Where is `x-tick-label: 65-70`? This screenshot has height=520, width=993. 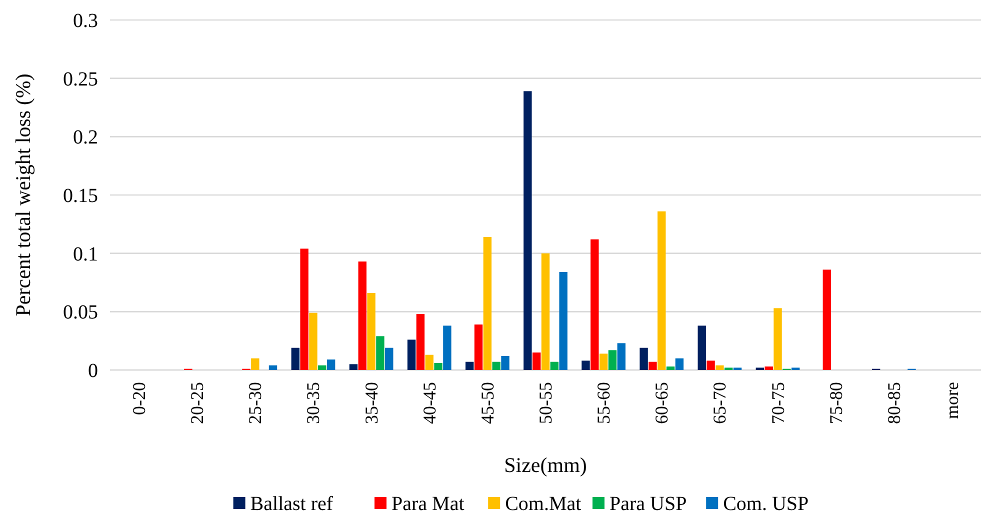 x-tick-label: 65-70 is located at coordinates (720, 403).